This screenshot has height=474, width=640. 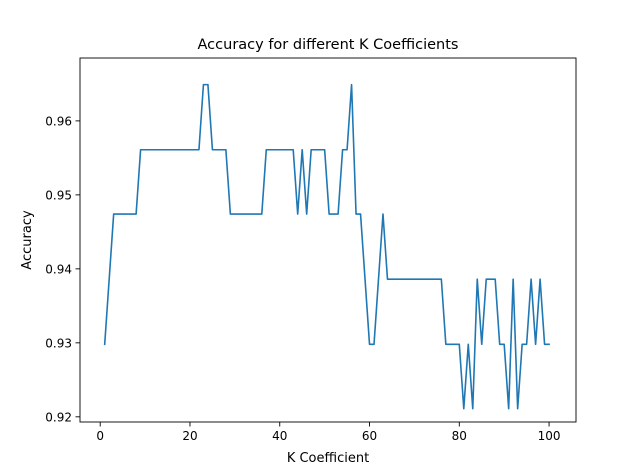 I want to click on x-tick-label: 60, so click(x=369, y=436).